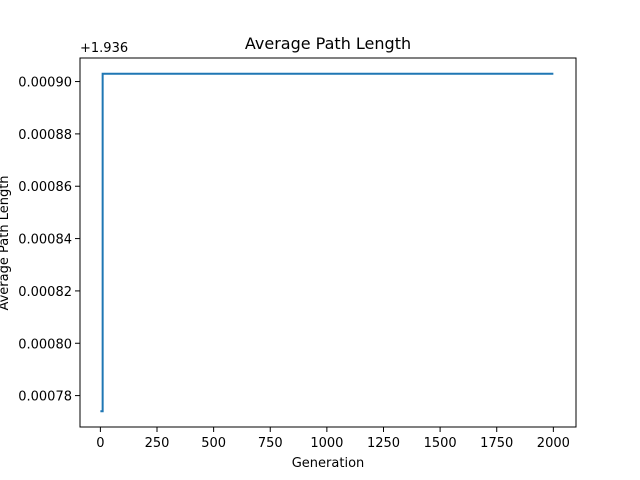 This screenshot has width=640, height=480. What do you see at coordinates (45, 344) in the screenshot?
I see `y-tick-label: 0.00080` at bounding box center [45, 344].